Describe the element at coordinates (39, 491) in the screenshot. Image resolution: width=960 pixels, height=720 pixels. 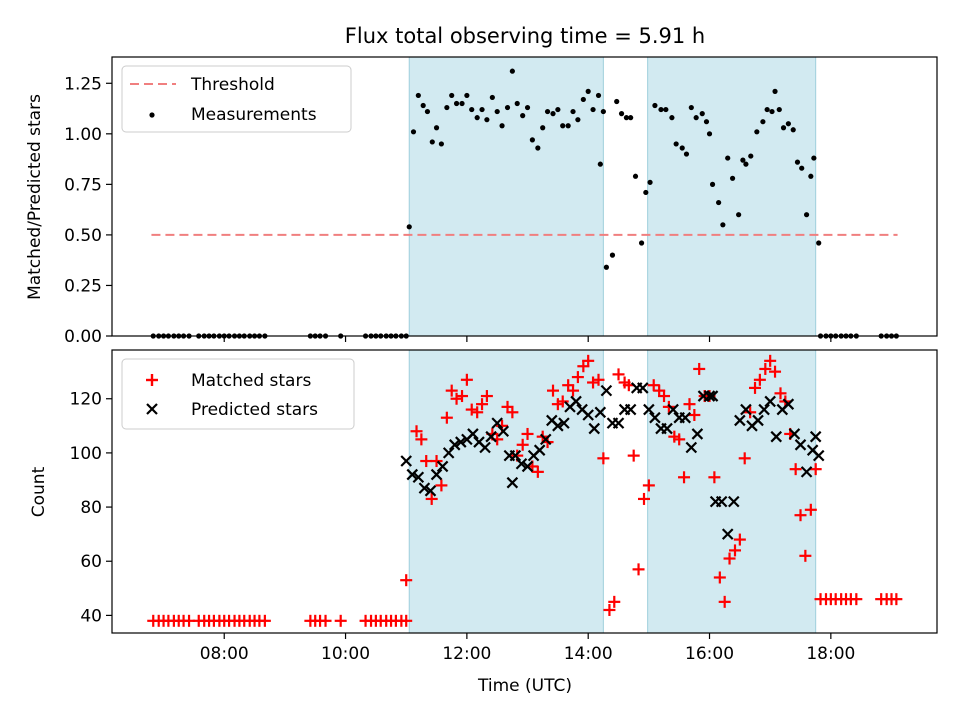
I see `bottom-y-axis-label: Count` at that location.